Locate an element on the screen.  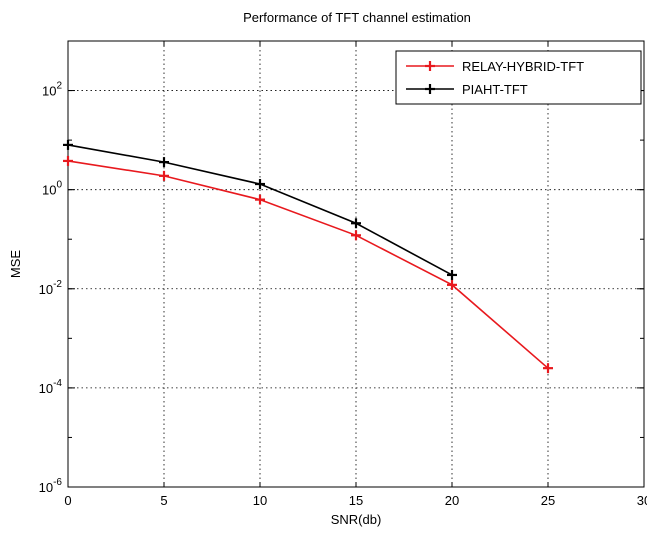
x-tick-label: 10 is located at coordinates (260, 500).